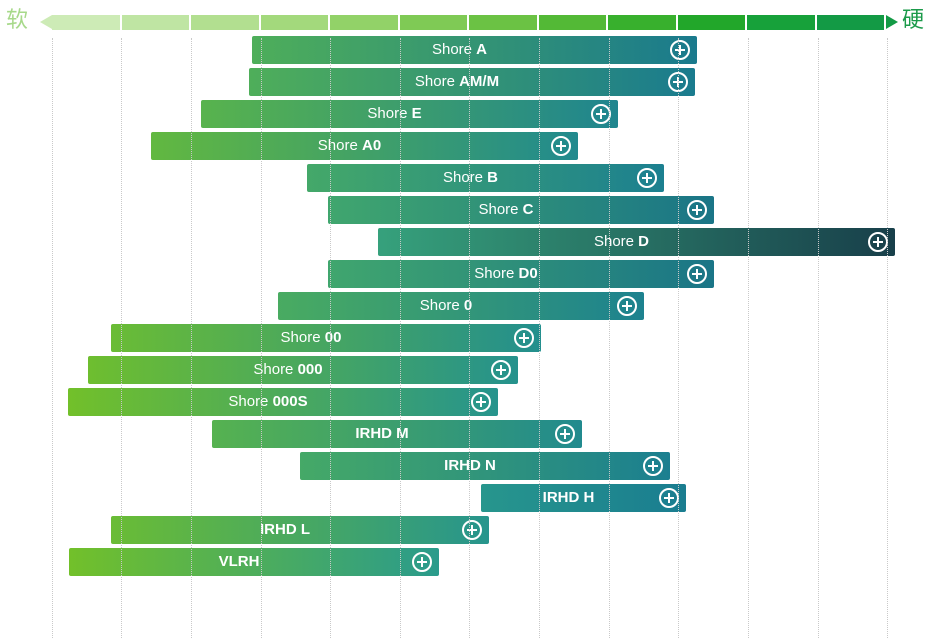  I want to click on bar-label: Shore 00, so click(311, 338).